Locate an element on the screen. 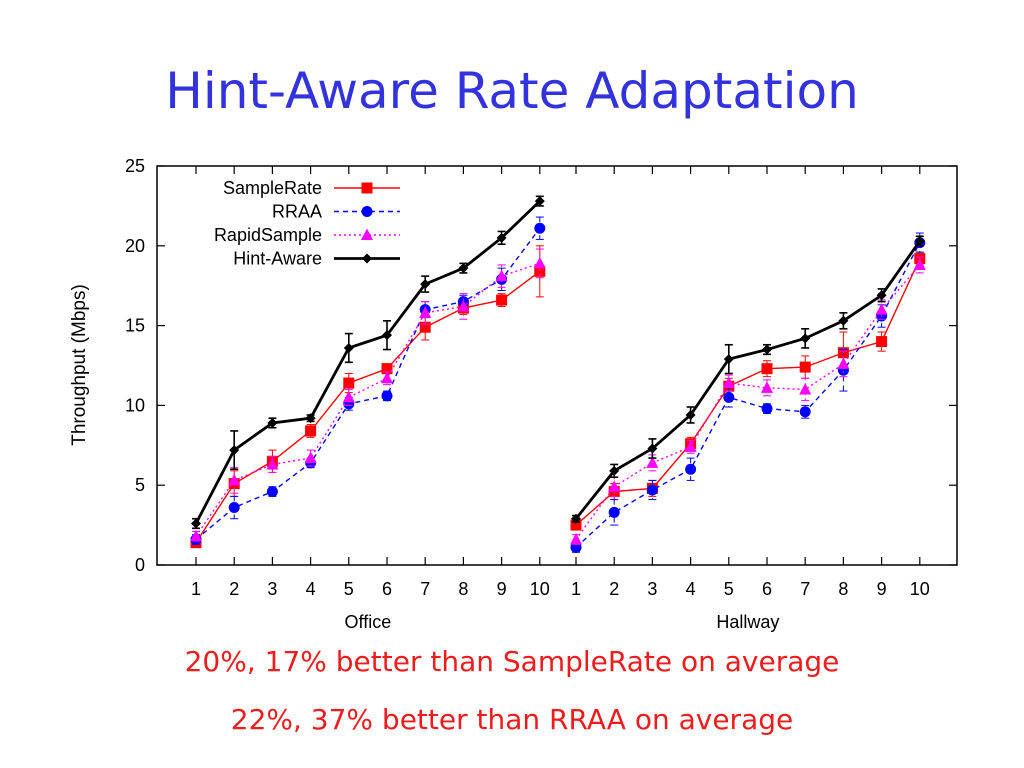 This screenshot has height=768, width=1024. y-tick-label: 10 is located at coordinates (135, 405).